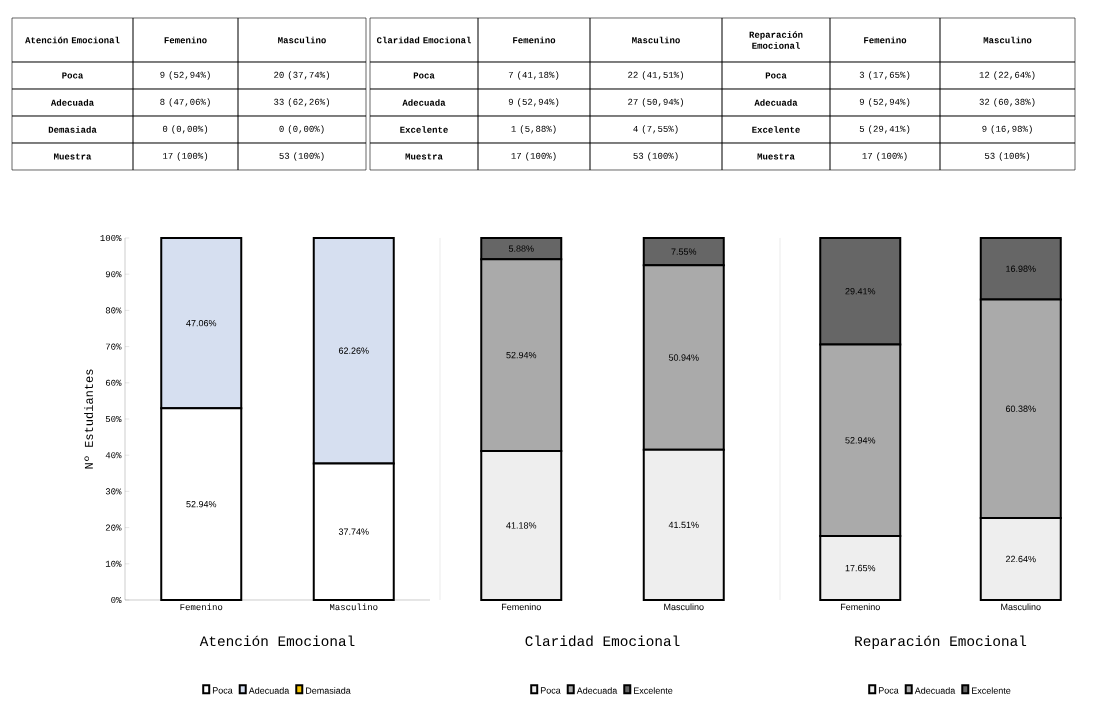  I want to click on y-tick-label: 80%, so click(113, 310).